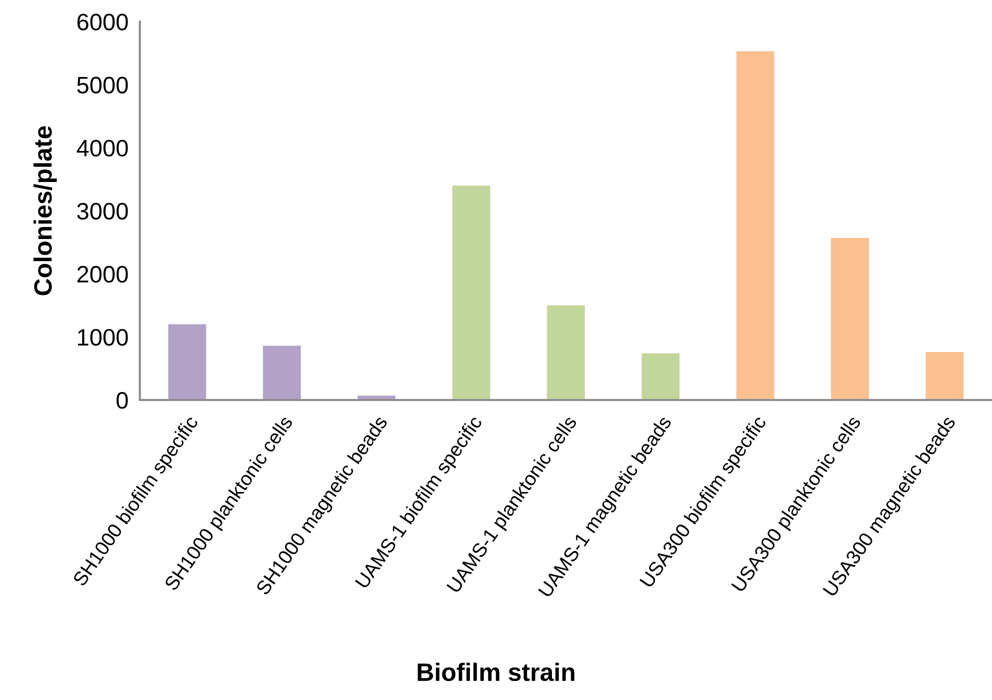 Image resolution: width=992 pixels, height=700 pixels. Describe the element at coordinates (102, 211) in the screenshot. I see `y-tick-label: 3000` at that location.